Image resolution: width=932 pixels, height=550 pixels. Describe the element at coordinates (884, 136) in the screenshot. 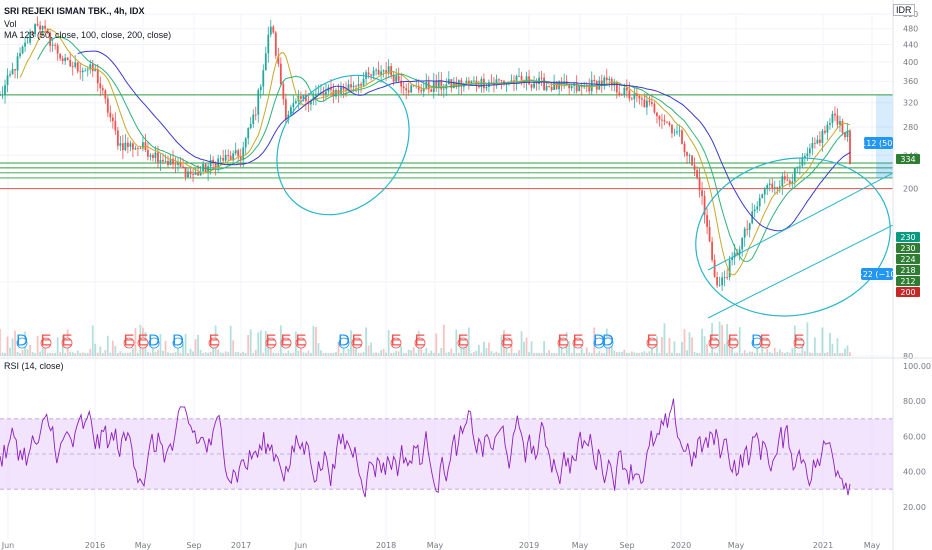

I see `price-range-measure` at that location.